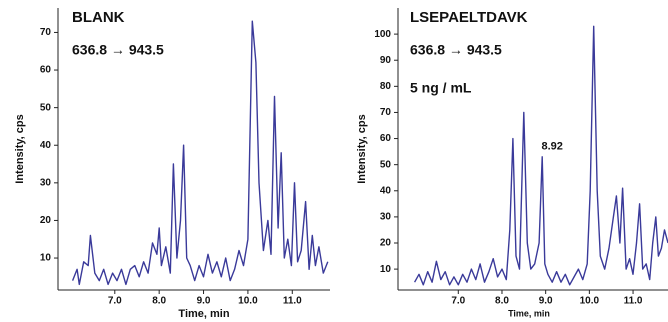 The height and width of the screenshot is (322, 668). What do you see at coordinates (441, 88) in the screenshot?
I see `concentration: 5 ng / mL` at bounding box center [441, 88].